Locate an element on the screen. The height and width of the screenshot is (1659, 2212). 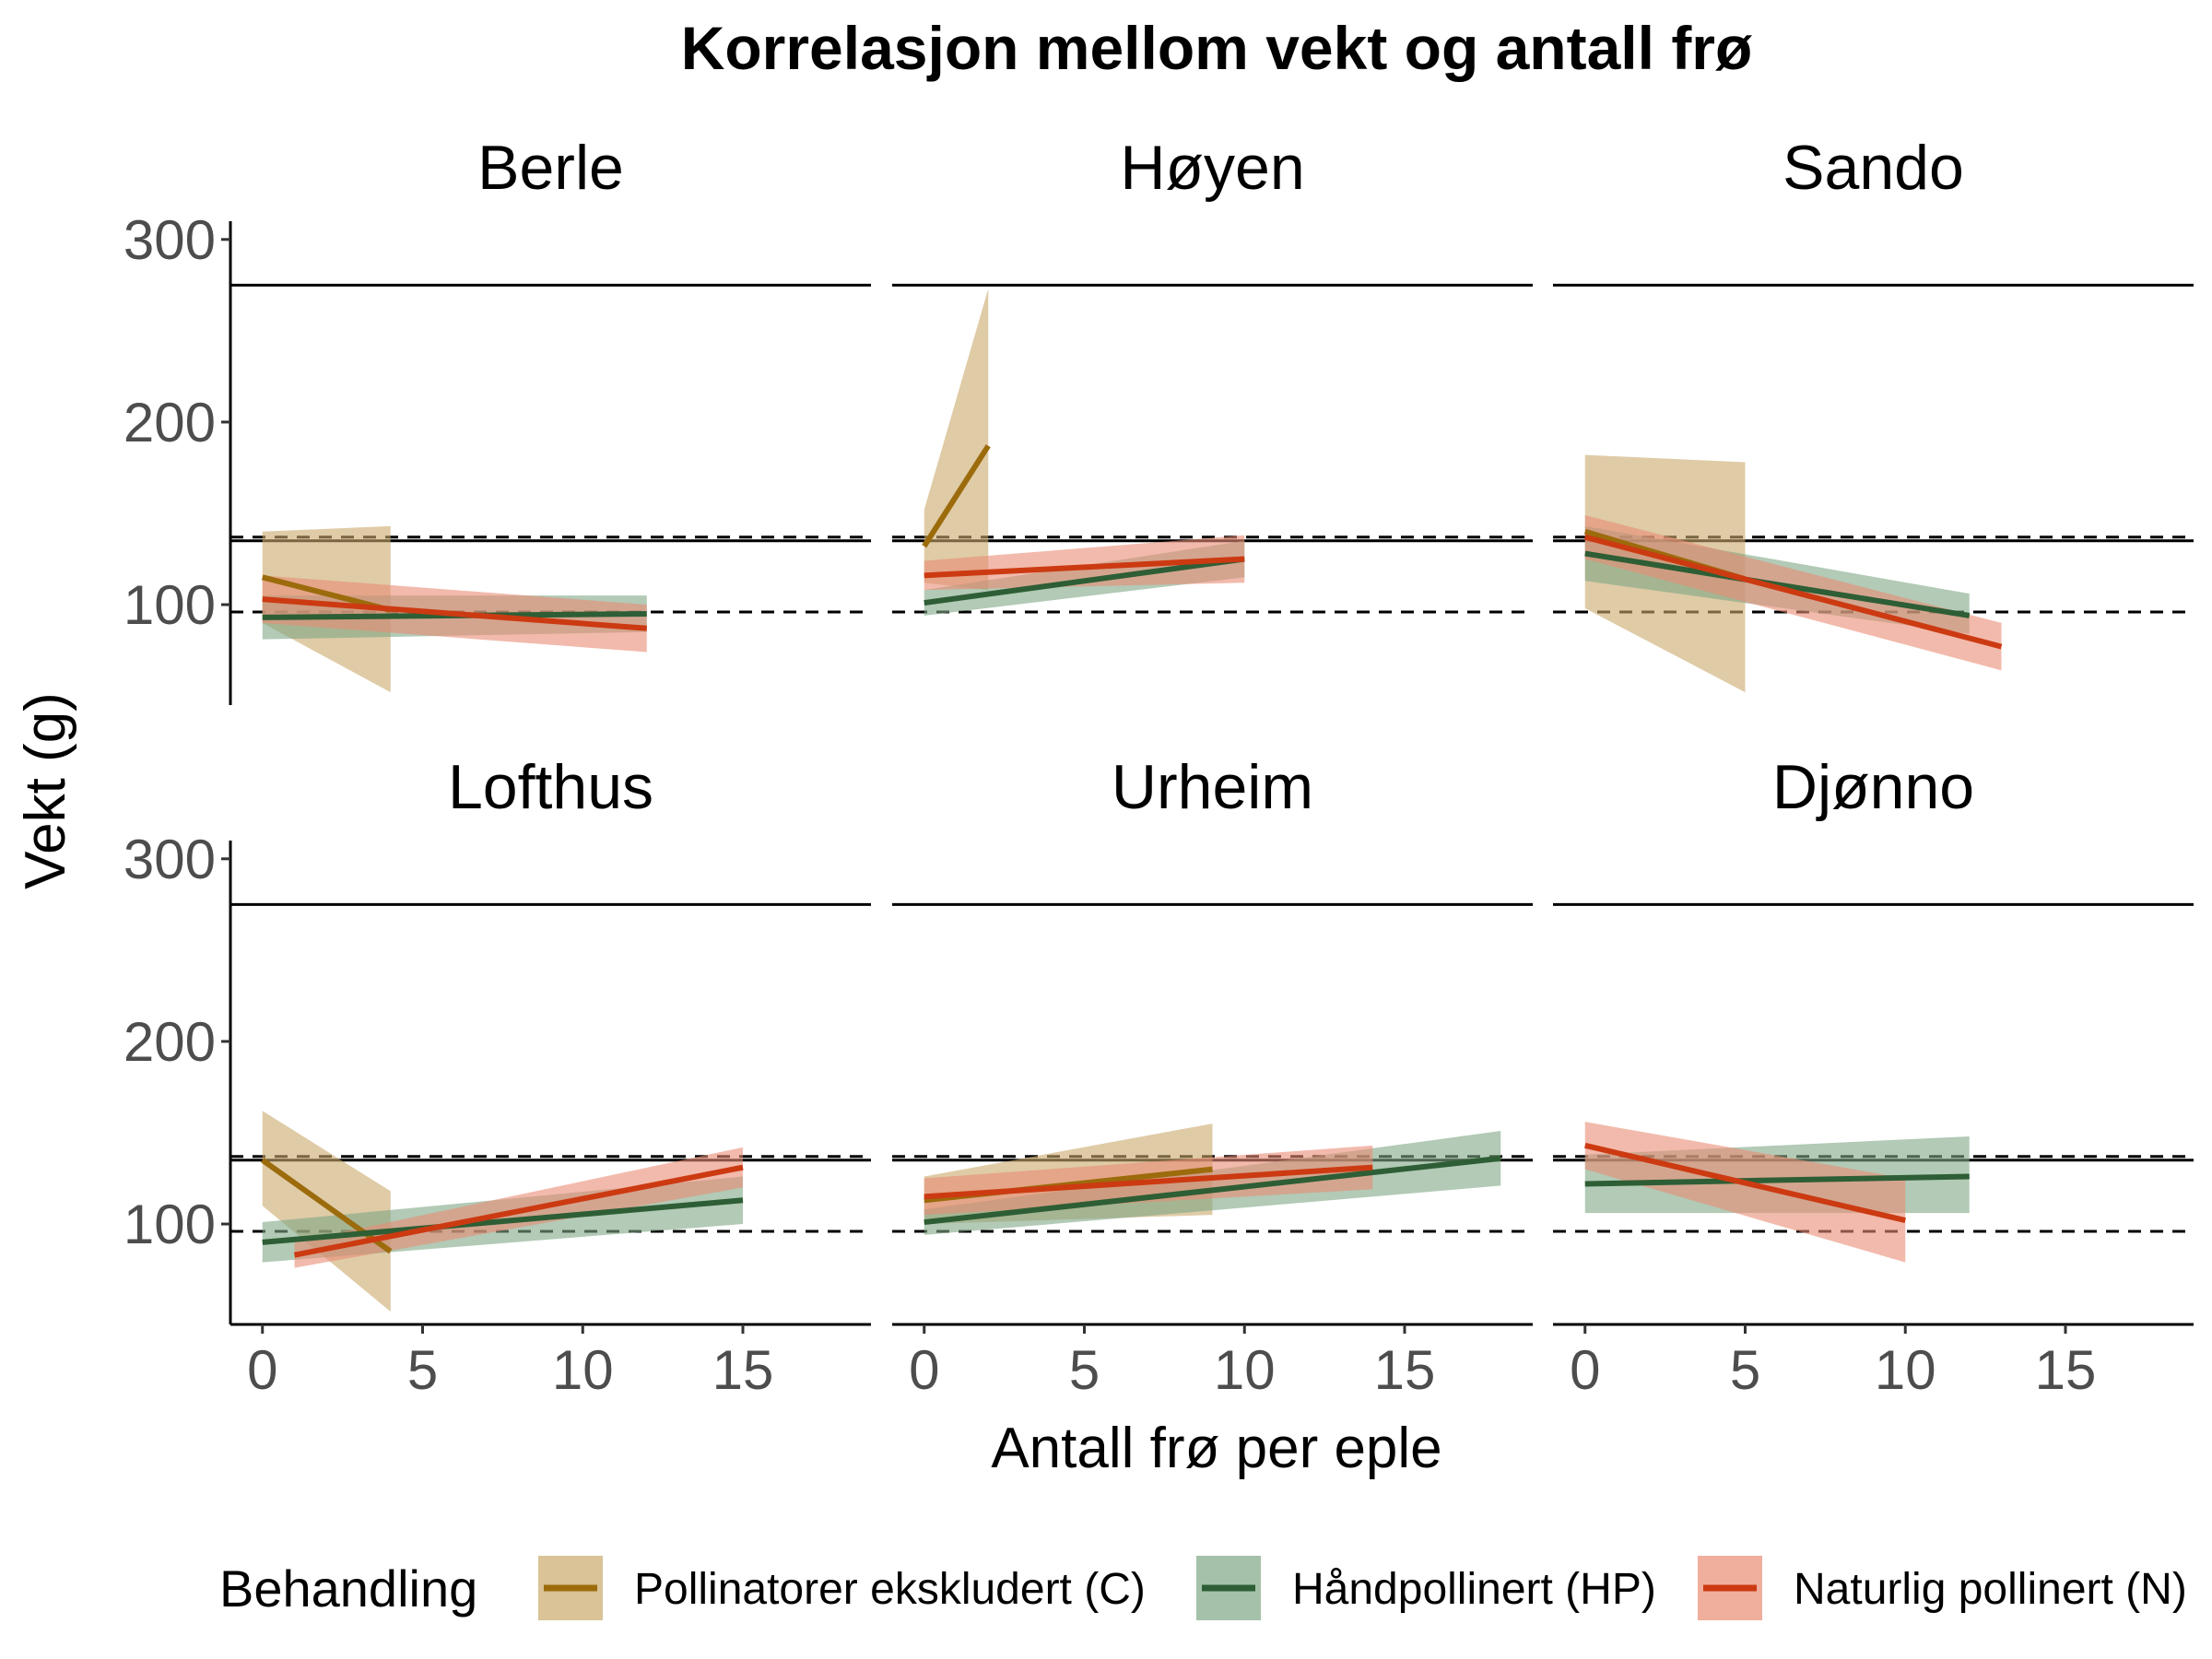
legend-item-hp: Håndpollinert (HP) is located at coordinates (1426, 1588).